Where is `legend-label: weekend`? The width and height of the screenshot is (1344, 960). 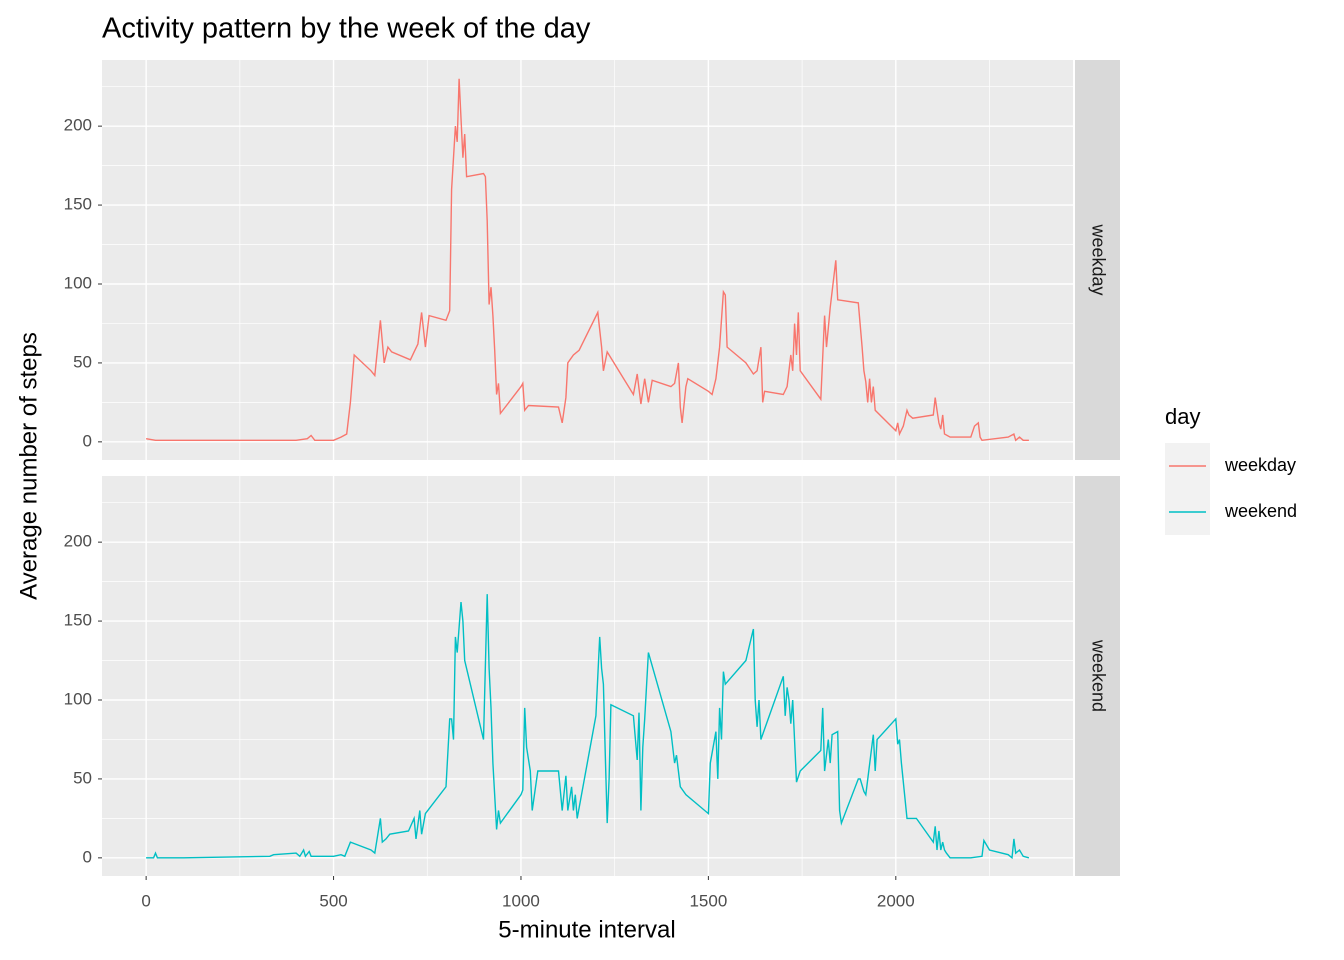 legend-label: weekend is located at coordinates (1260, 511).